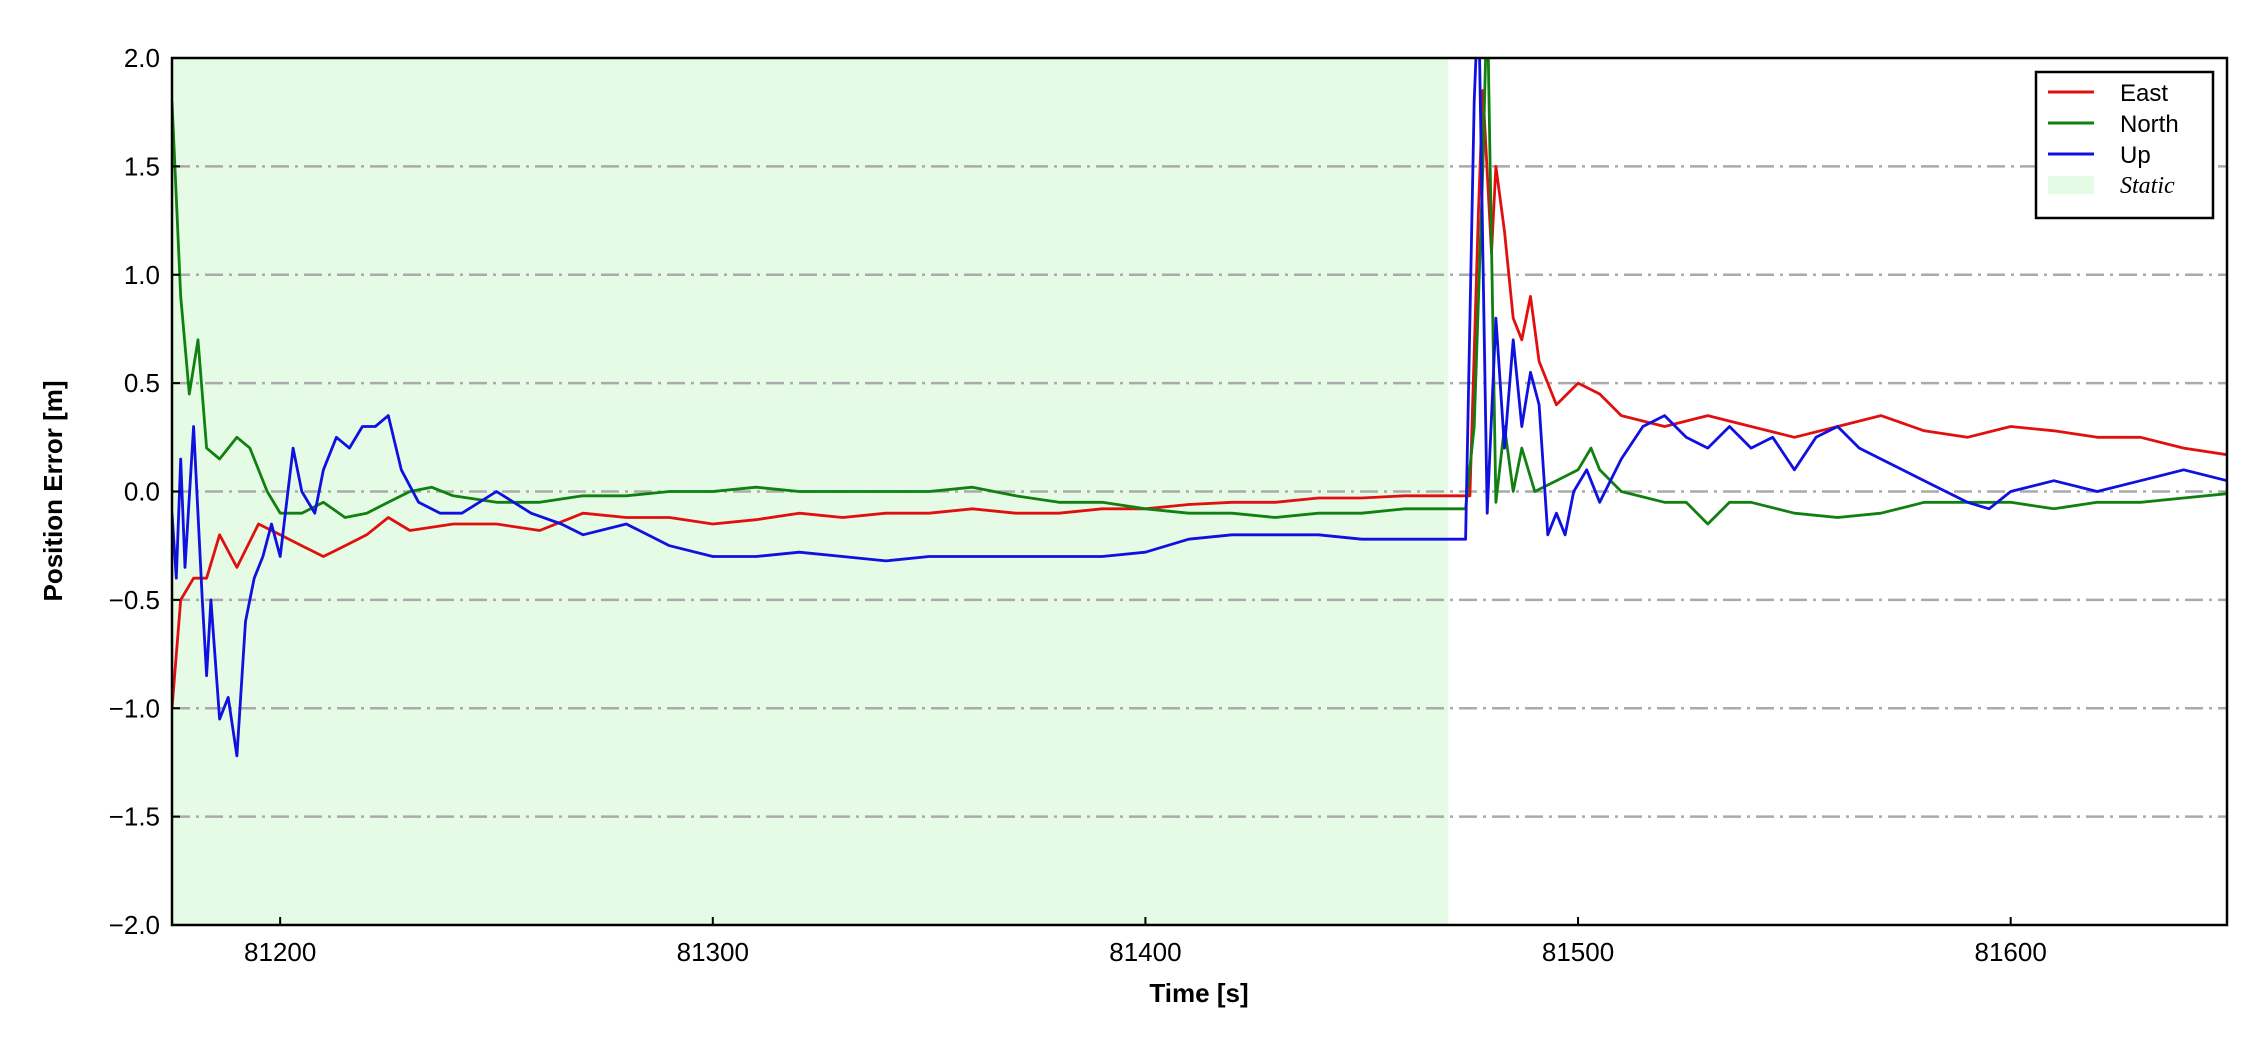 The image size is (2250, 1050). Describe the element at coordinates (142, 58) in the screenshot. I see `y-tick-label: 2.0` at that location.